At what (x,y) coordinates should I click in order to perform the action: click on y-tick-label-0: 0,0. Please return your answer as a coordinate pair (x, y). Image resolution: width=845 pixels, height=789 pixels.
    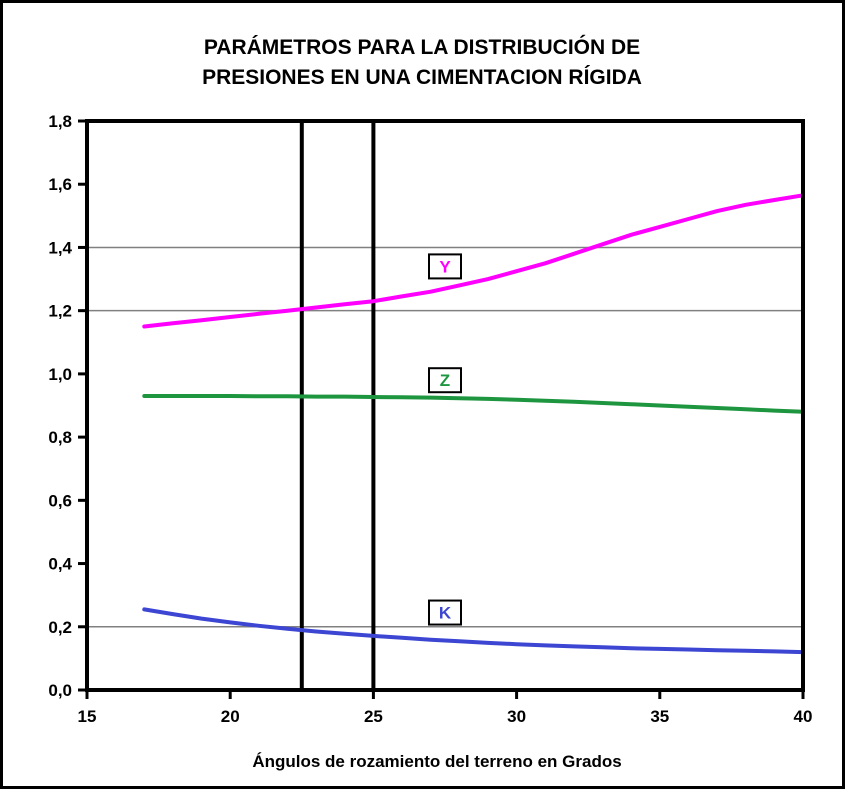
    Looking at the image, I should click on (60, 690).